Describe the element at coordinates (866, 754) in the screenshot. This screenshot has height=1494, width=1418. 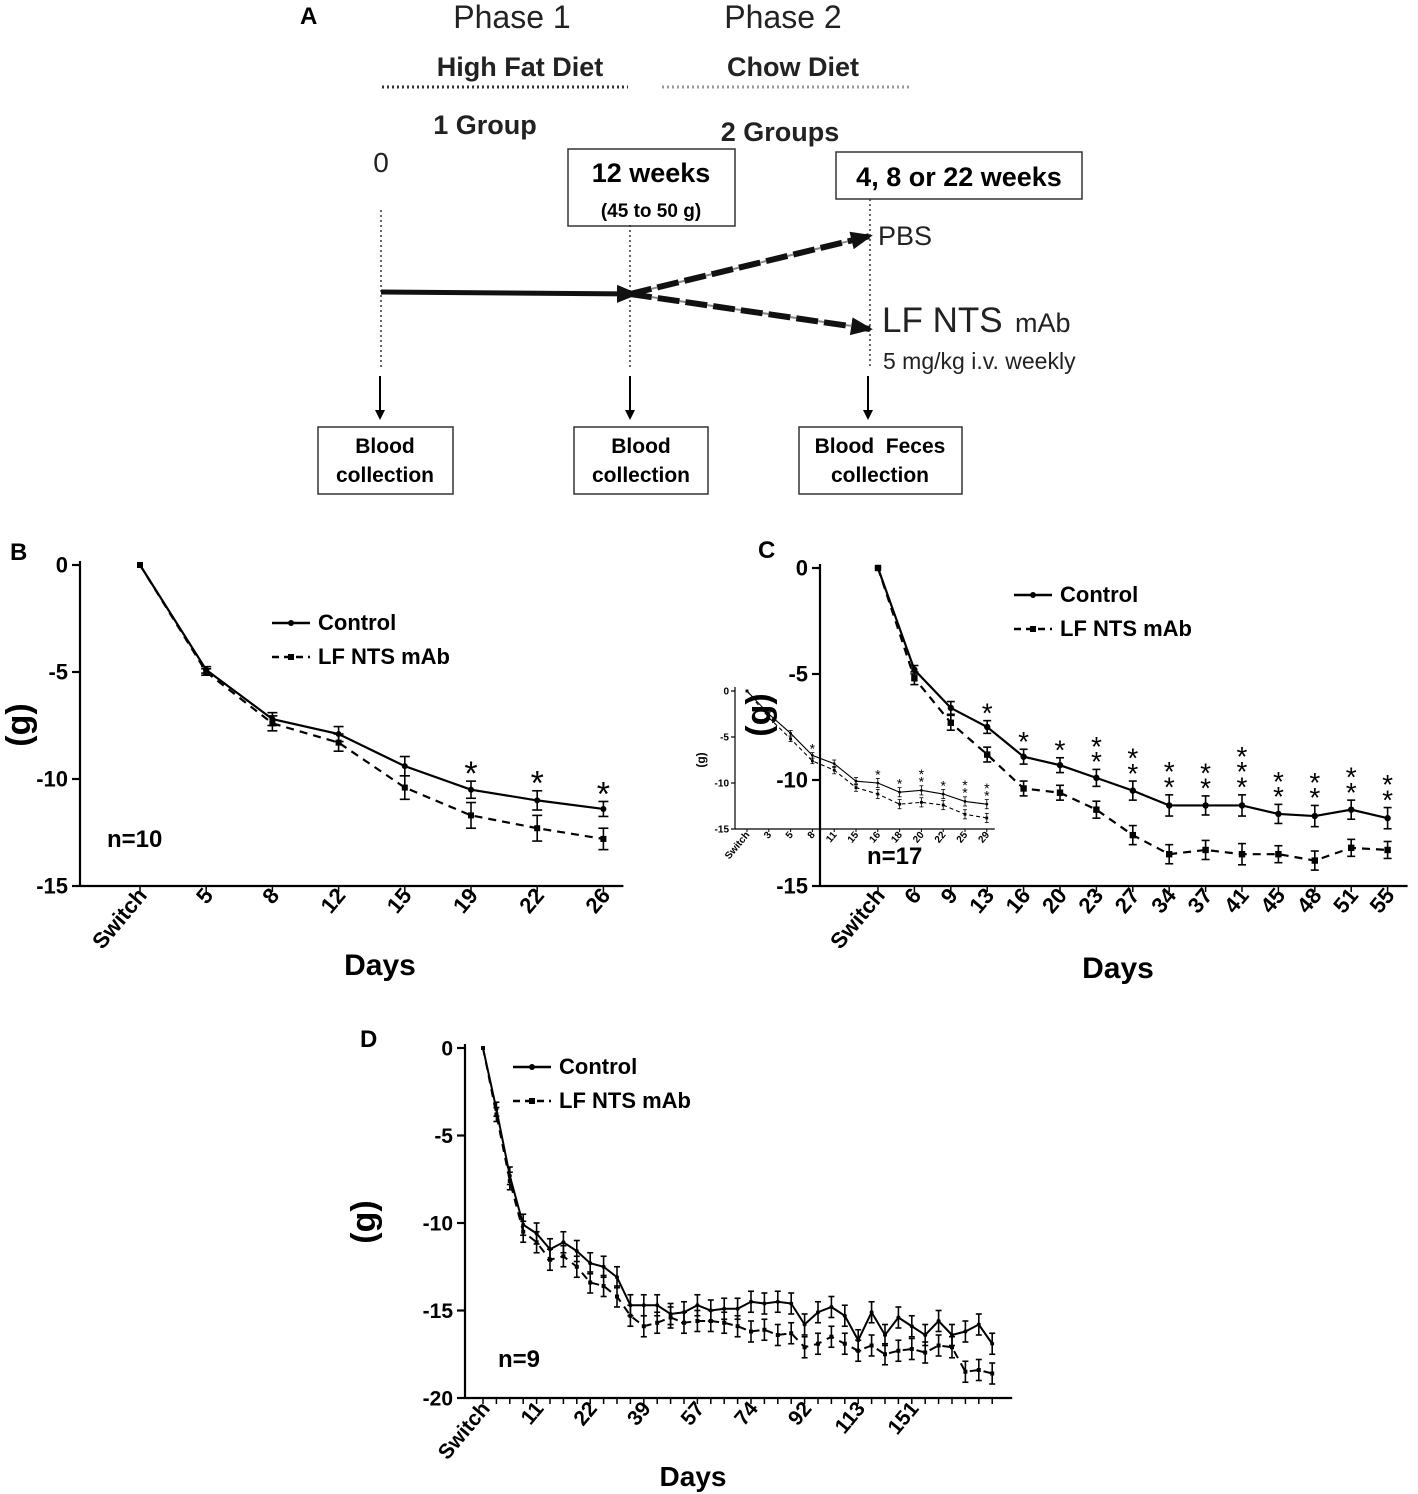
I see `mab-series-line` at that location.